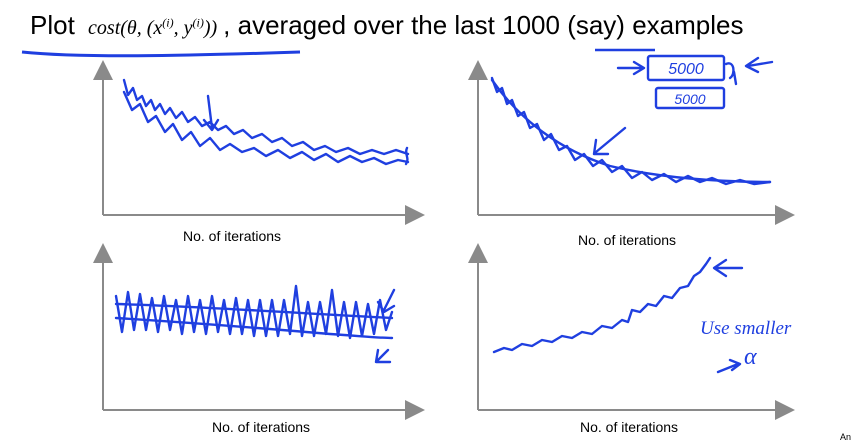 The image size is (851, 446). I want to click on plot-4-xlabel: No. of iterations, so click(629, 427).